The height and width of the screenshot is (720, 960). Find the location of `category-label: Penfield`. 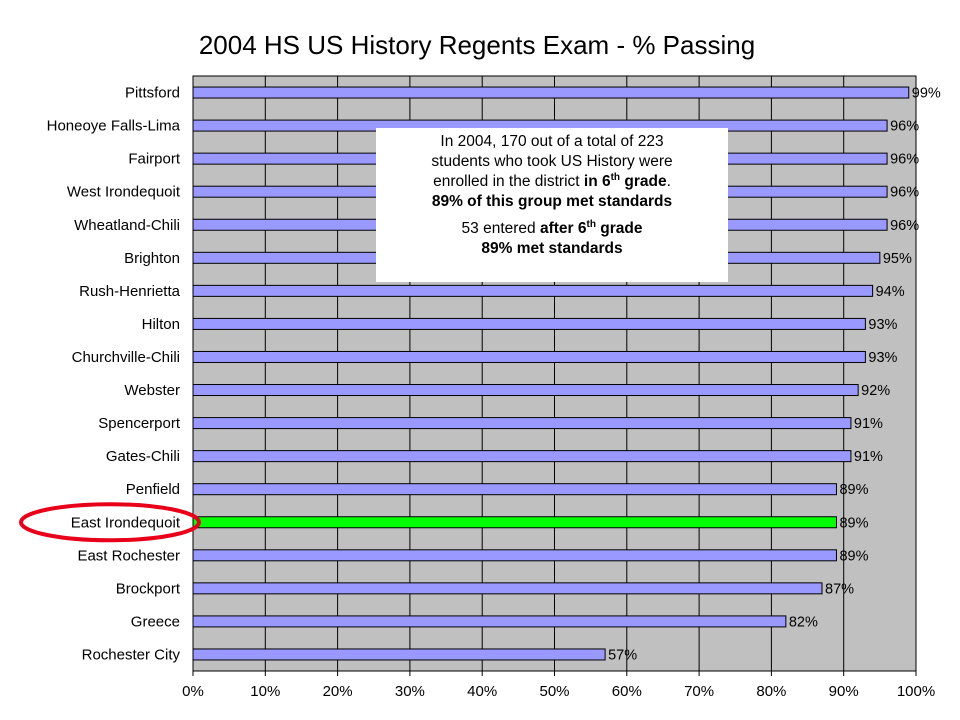

category-label: Penfield is located at coordinates (153, 489).